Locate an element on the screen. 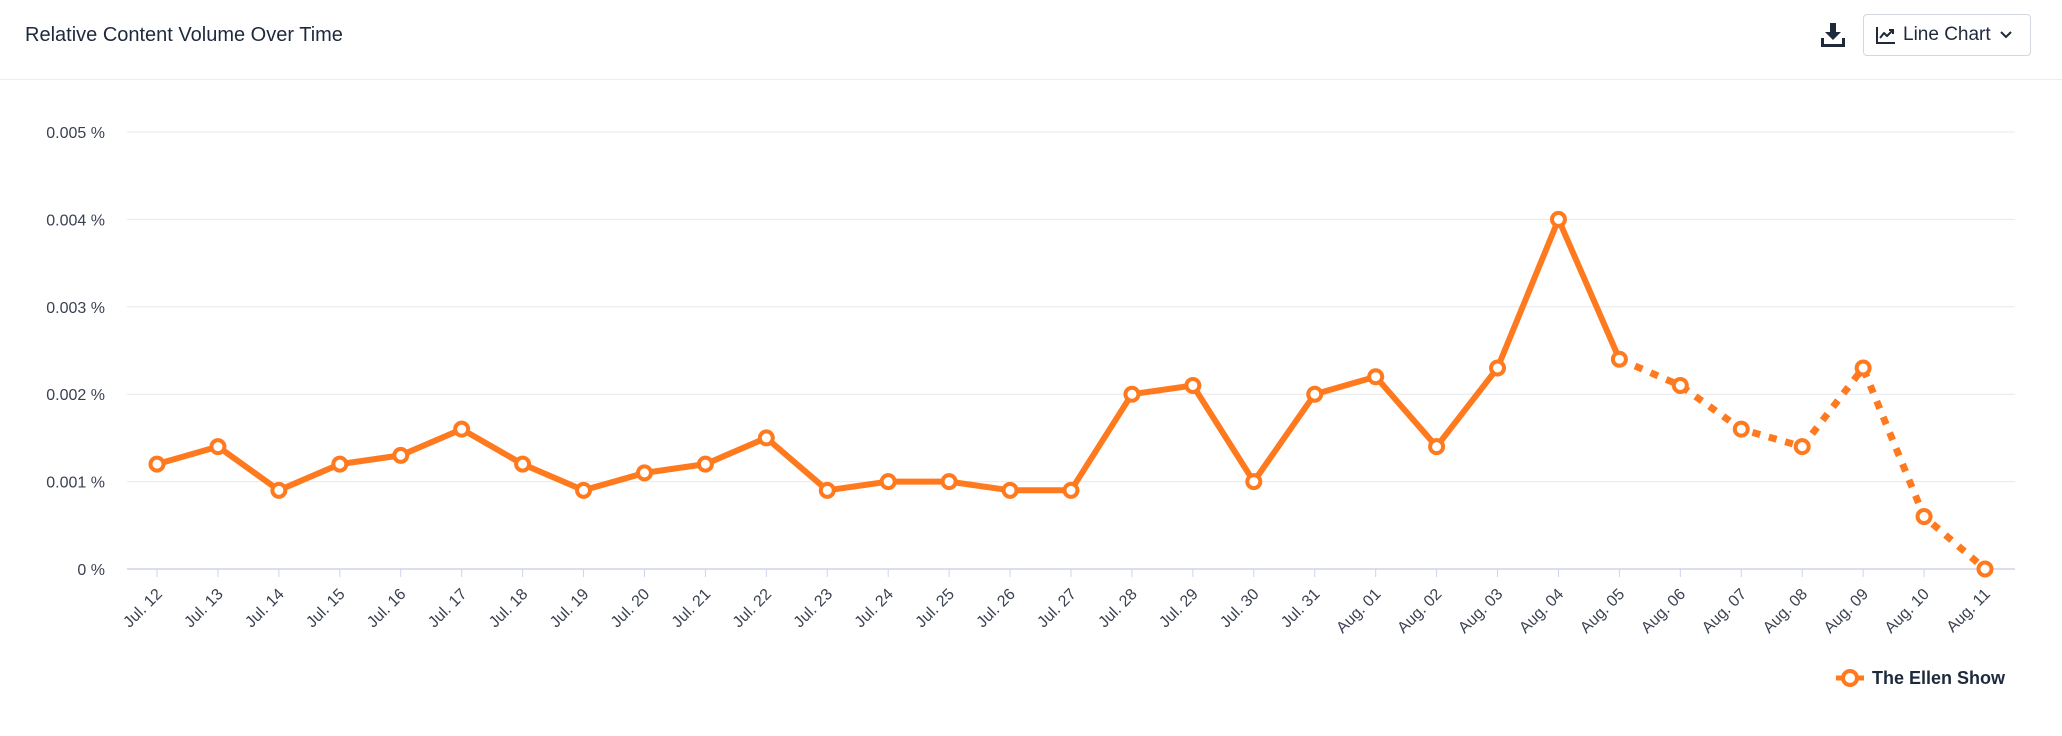 Image resolution: width=2062 pixels, height=736 pixels. x-tick-label: Aug. 05 is located at coordinates (1602, 611).